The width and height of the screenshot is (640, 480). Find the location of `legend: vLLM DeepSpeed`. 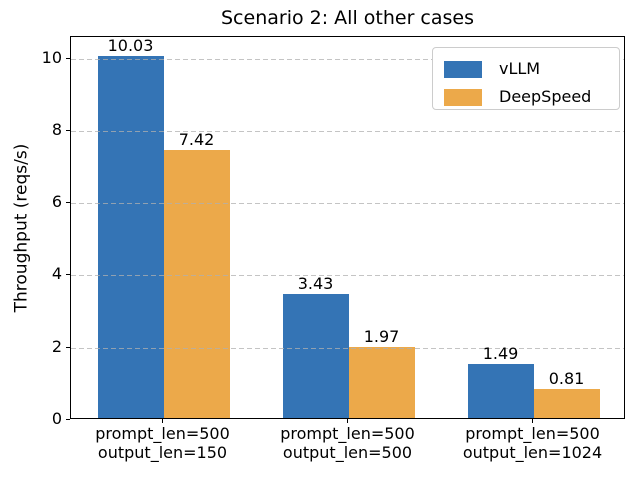

legend: vLLM DeepSpeed is located at coordinates (526, 78).